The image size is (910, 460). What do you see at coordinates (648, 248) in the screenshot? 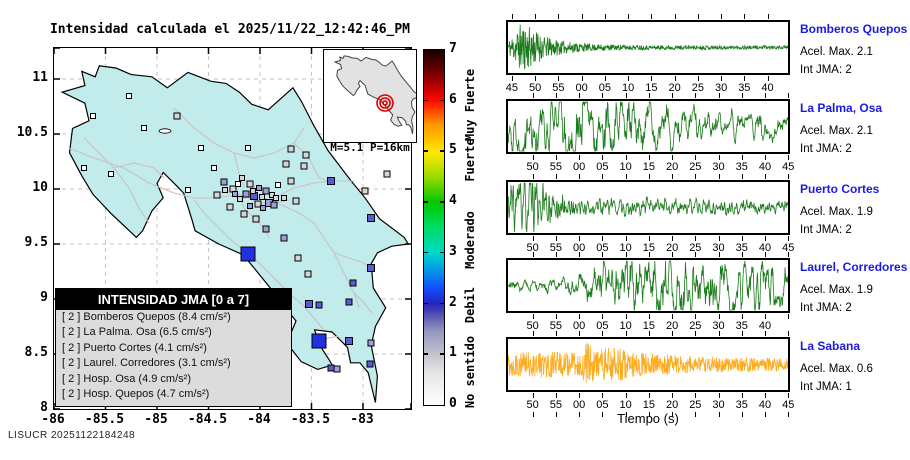
I see `waveform-x-tick-label: 15` at bounding box center [648, 248].